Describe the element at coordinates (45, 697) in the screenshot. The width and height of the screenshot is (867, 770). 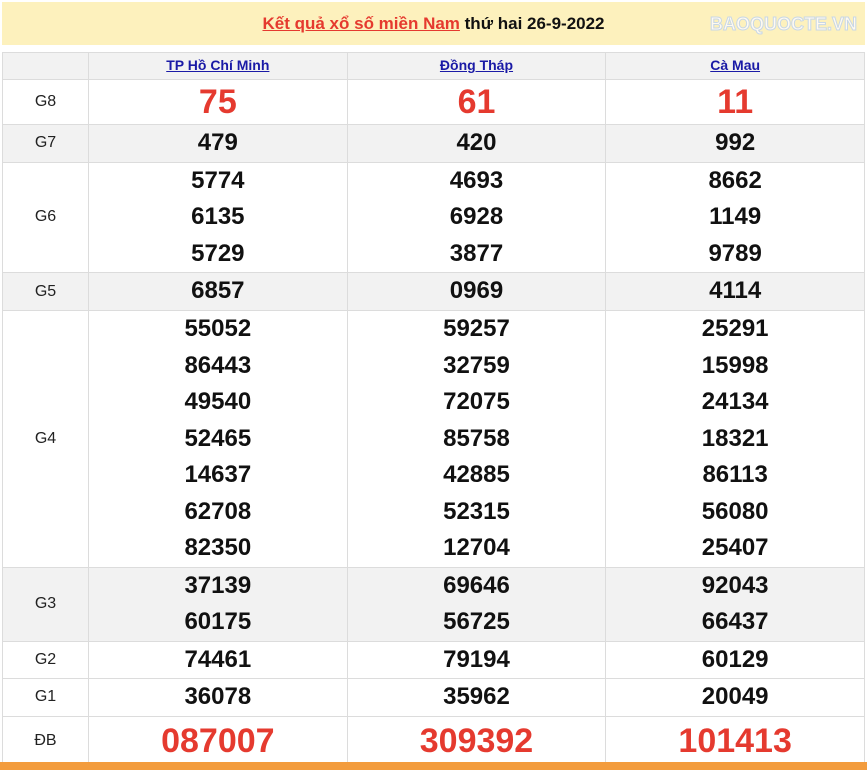
I see `prize-label: G1` at that location.